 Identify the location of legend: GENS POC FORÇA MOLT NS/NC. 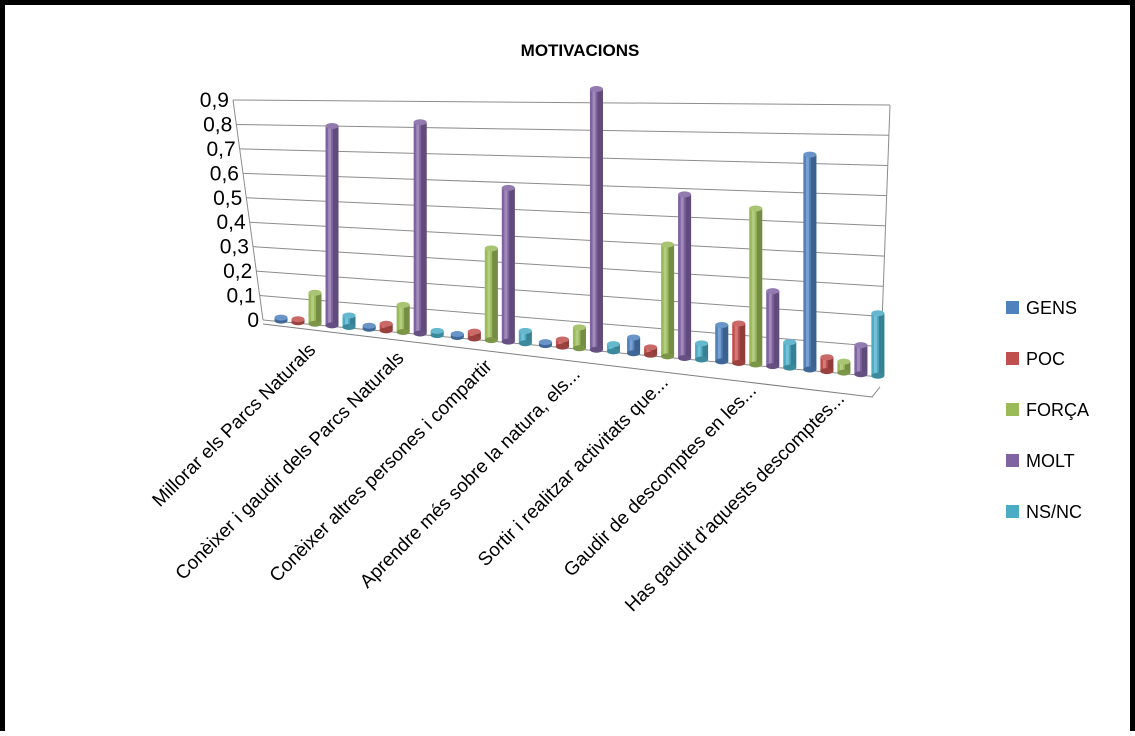
(1047, 410).